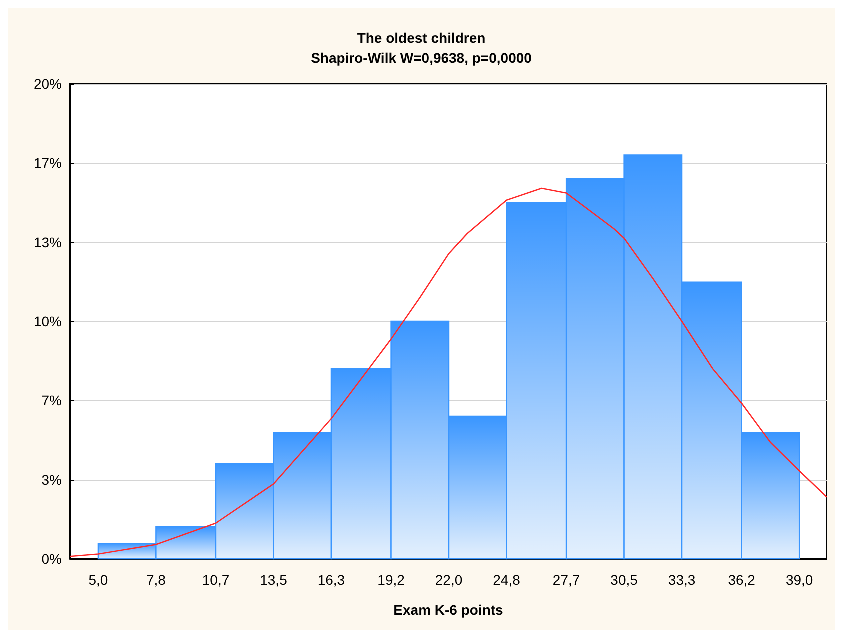  What do you see at coordinates (48, 322) in the screenshot?
I see `y-tick-label: 10%` at bounding box center [48, 322].